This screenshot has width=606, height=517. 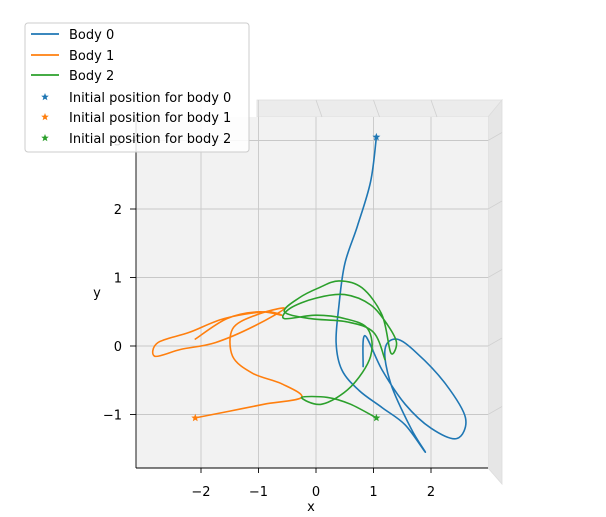 I want to click on y-tick-label: 1, so click(x=118, y=279).